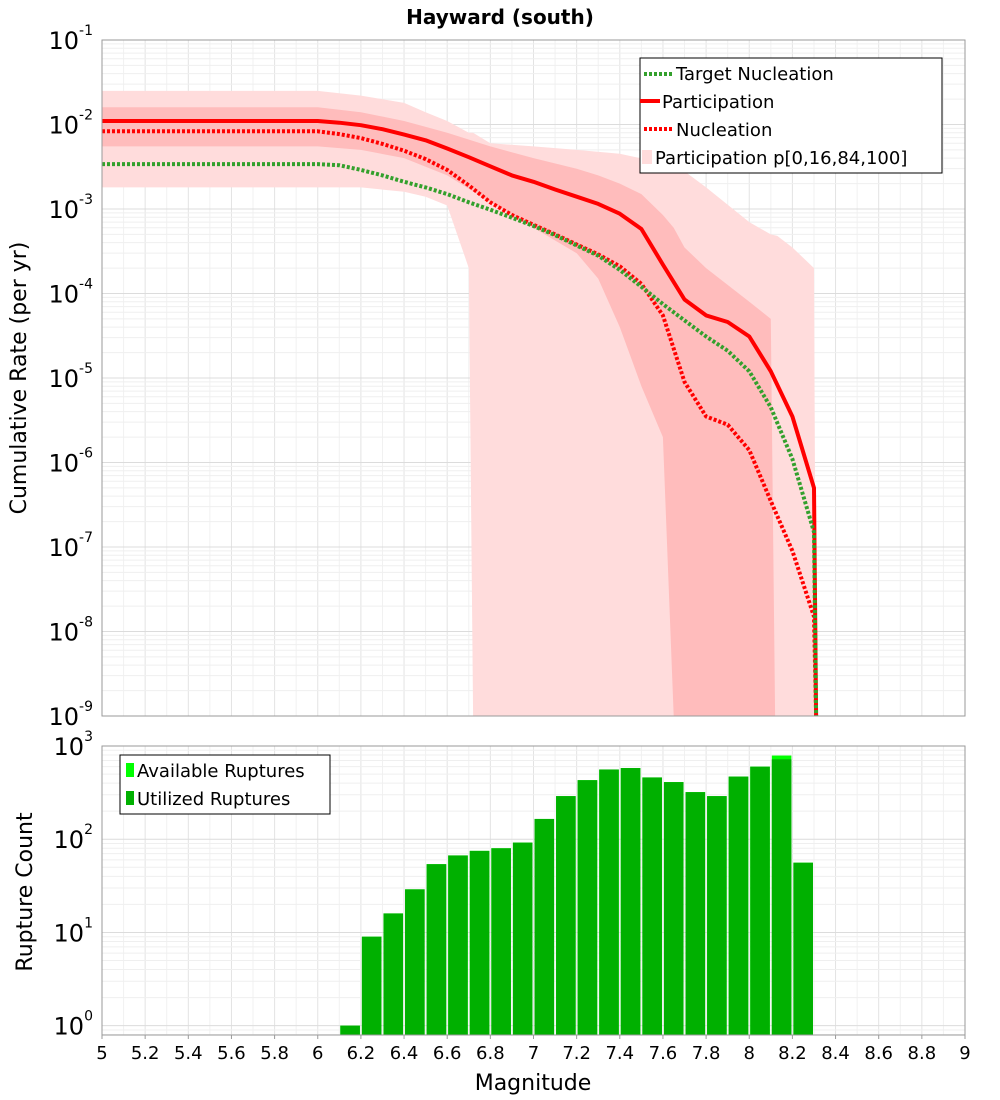  I want to click on top-y-tick-label: 10⁻⁶, so click(70, 462).